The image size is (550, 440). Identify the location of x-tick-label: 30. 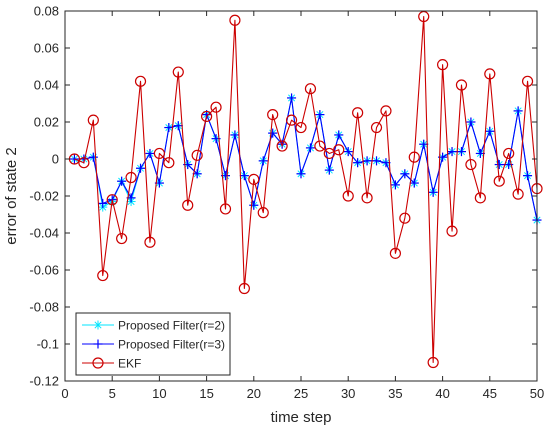
(348, 393).